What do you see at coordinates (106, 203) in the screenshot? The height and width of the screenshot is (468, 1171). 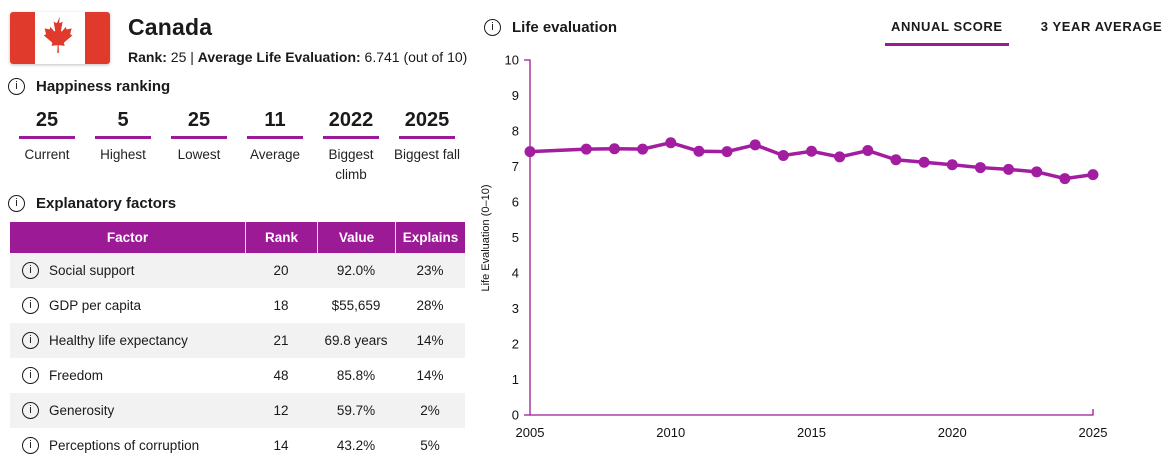 I see `explanatory-factors-title: Explanatory factors` at bounding box center [106, 203].